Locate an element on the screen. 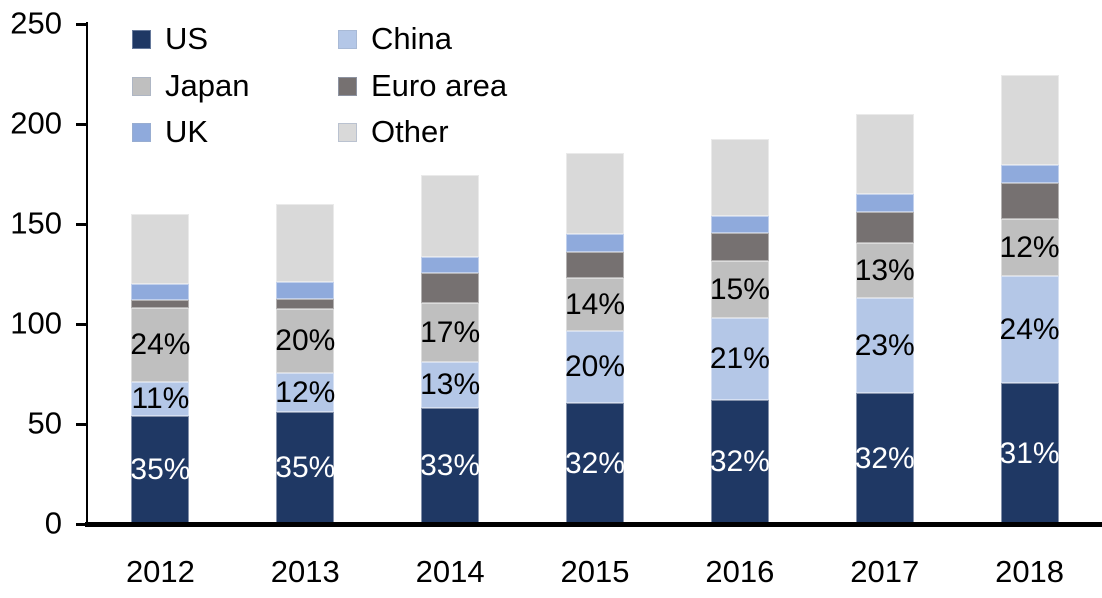 This screenshot has height=598, width=1102. legend-swatch-euro-area is located at coordinates (347, 86).